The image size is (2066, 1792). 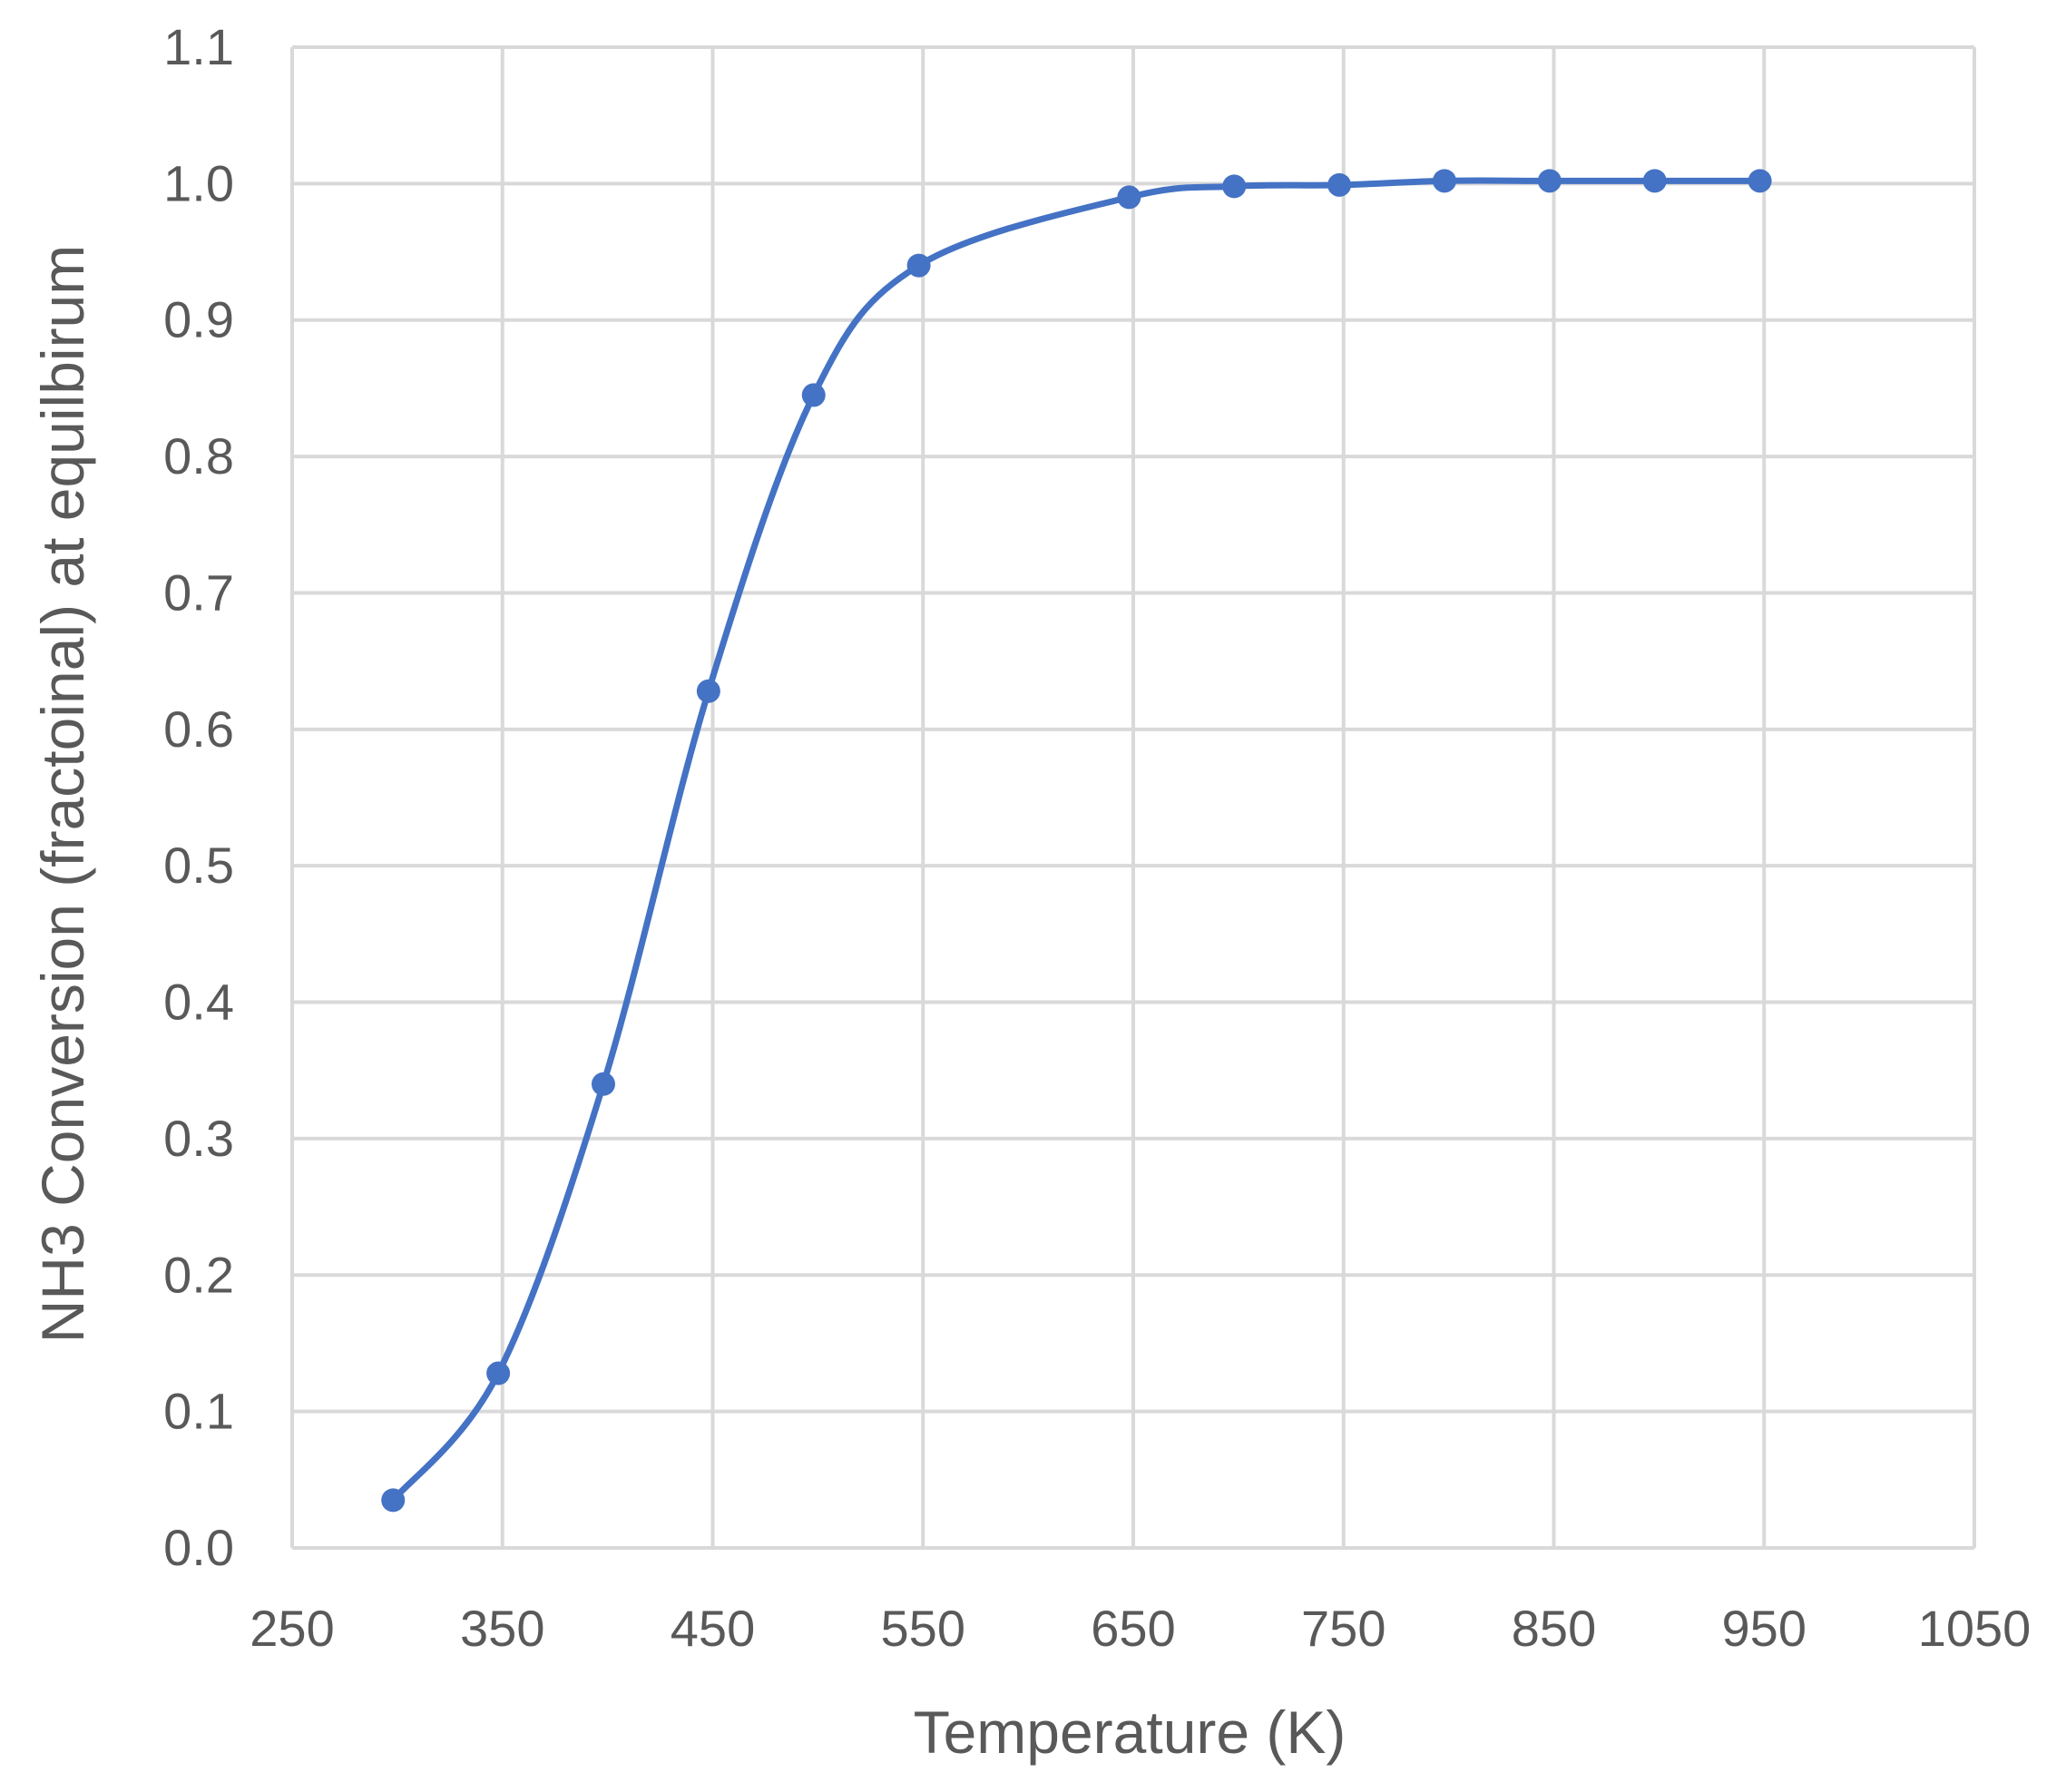 What do you see at coordinates (198, 456) in the screenshot?
I see `y-tick-label: 0.8` at bounding box center [198, 456].